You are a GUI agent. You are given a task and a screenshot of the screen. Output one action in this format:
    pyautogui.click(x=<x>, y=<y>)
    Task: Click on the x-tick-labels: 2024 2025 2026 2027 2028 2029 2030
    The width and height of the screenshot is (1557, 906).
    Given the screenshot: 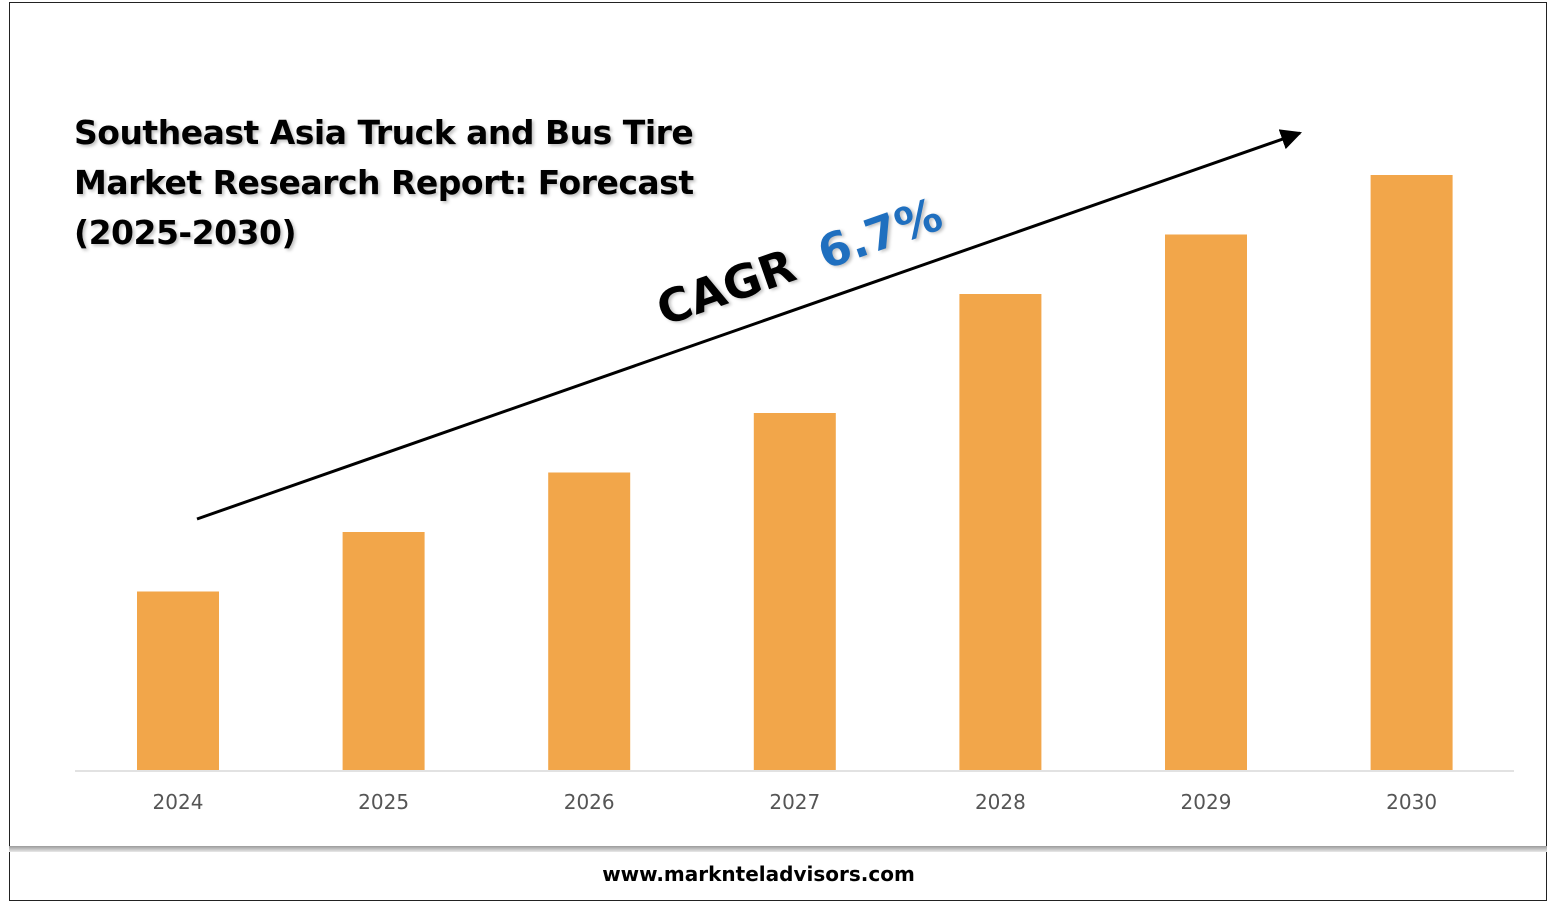 What is the action you would take?
    pyautogui.click(x=795, y=802)
    